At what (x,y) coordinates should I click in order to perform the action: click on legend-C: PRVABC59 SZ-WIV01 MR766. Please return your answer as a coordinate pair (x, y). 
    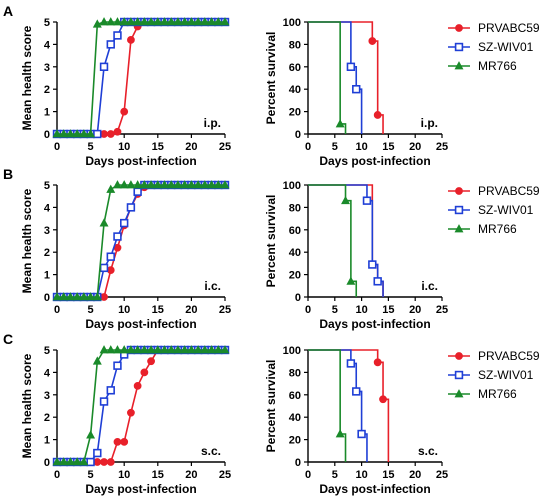
    Looking at the image, I should click on (494, 375).